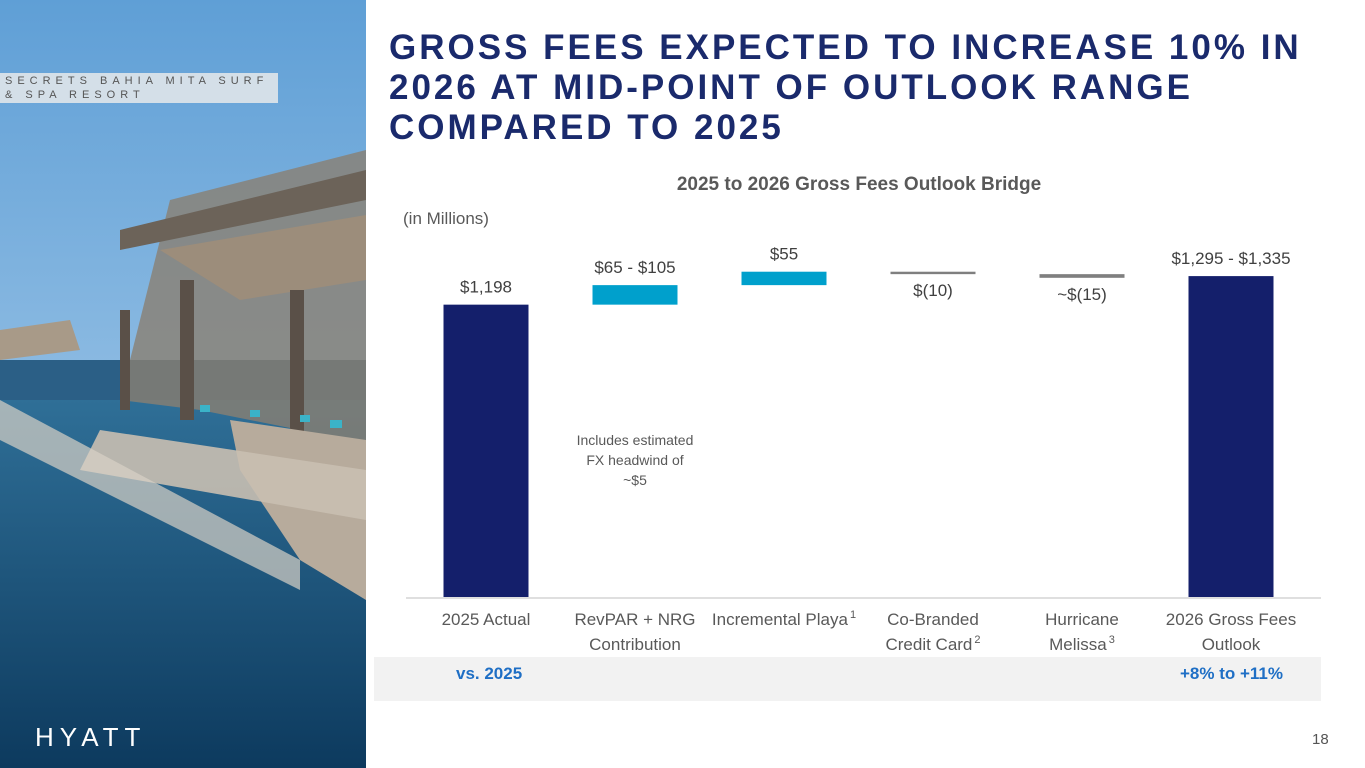 The width and height of the screenshot is (1365, 768). I want to click on data-label-3: $(10), so click(933, 290).